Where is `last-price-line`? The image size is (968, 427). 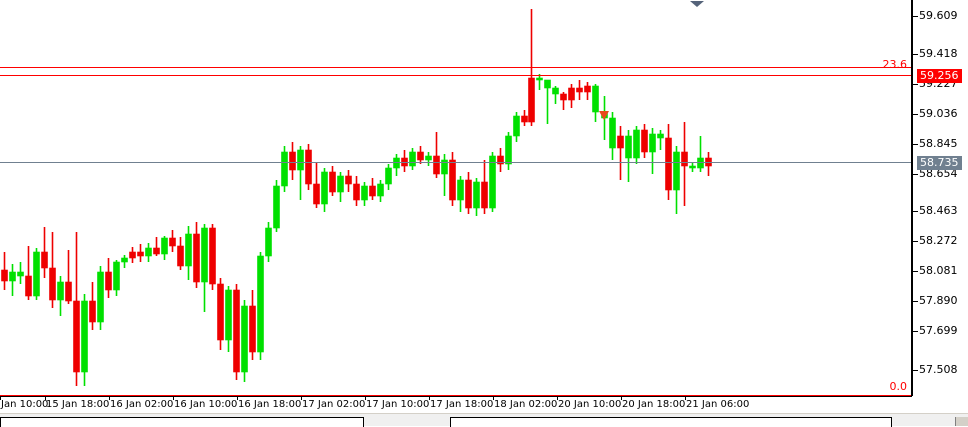 last-price-line is located at coordinates (456, 162).